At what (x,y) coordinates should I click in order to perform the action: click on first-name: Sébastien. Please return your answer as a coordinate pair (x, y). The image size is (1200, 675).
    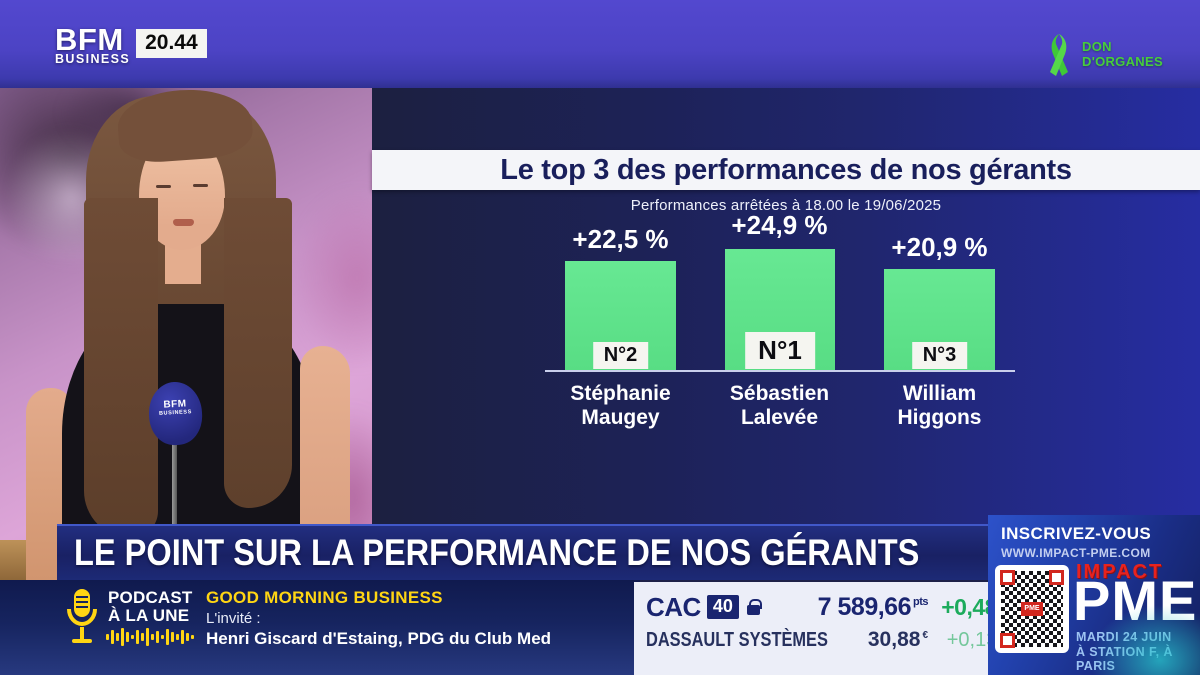
    Looking at the image, I should click on (779, 393).